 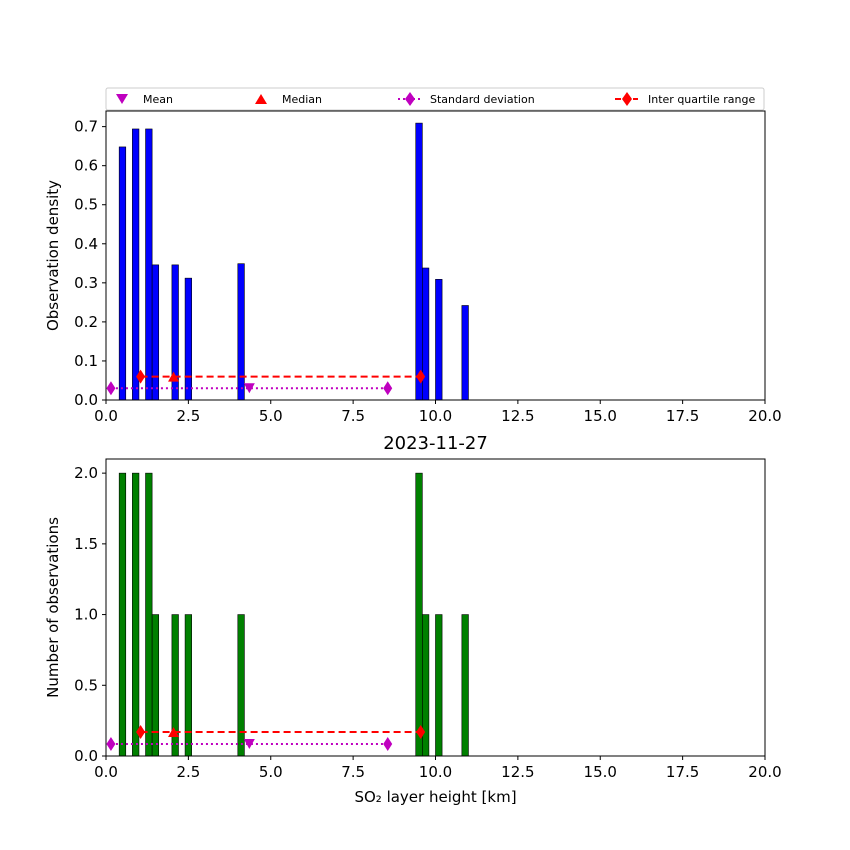 What do you see at coordinates (682, 416) in the screenshot?
I see `density-x-tick-label-8: 17.5` at bounding box center [682, 416].